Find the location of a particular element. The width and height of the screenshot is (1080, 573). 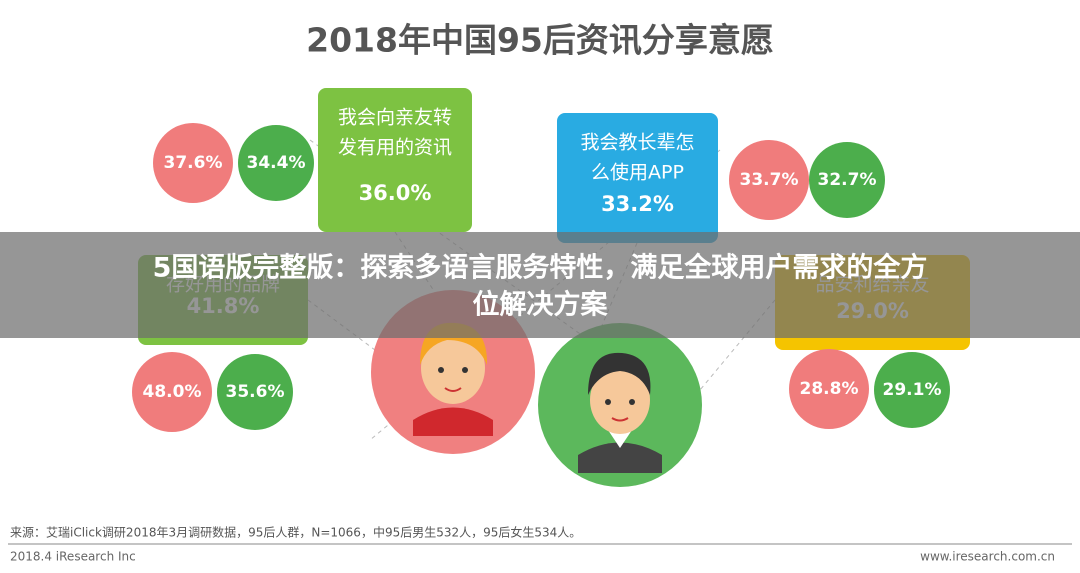

title: 2018年中国95后资讯分享意愿 is located at coordinates (540, 40).